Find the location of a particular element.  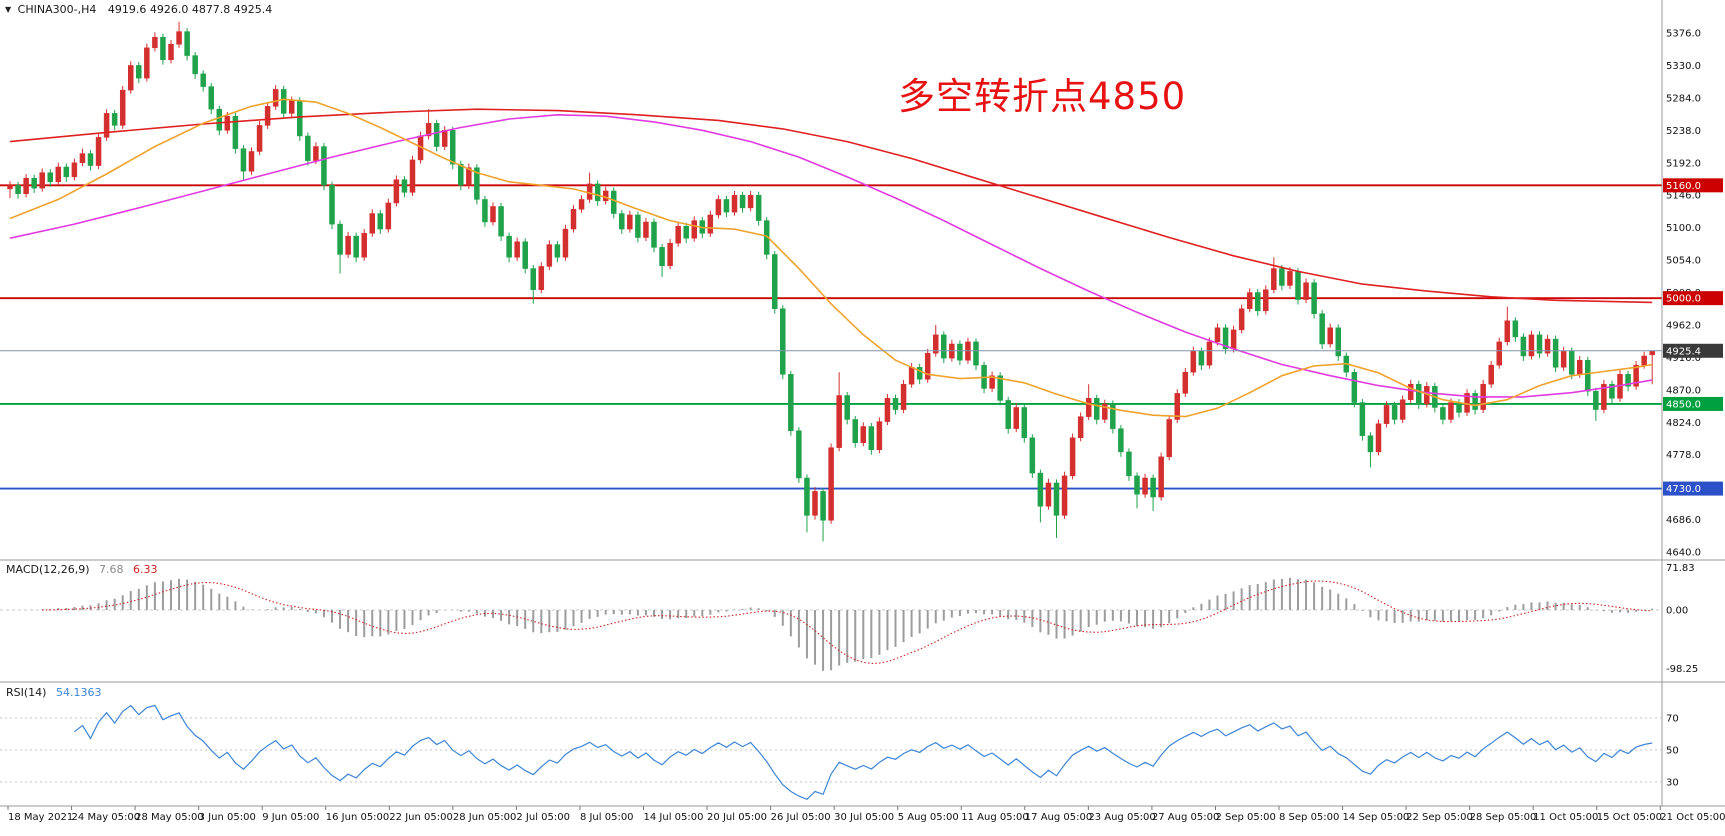

rsi-pane is located at coordinates (831, 752).